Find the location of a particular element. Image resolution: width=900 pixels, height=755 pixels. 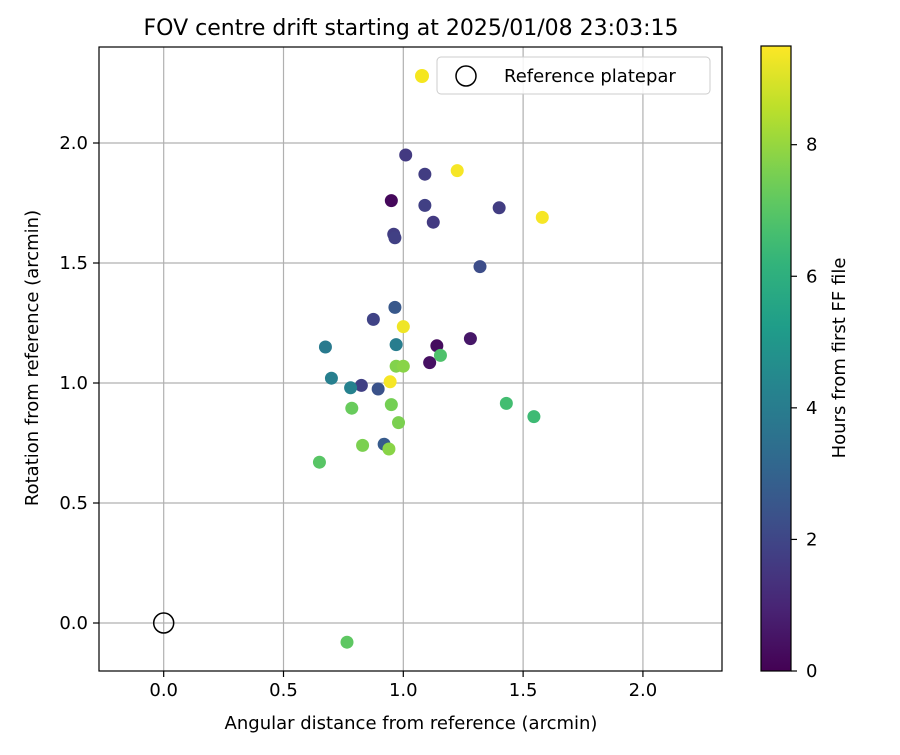

y-tick-label: 1.5 is located at coordinates (73, 263).